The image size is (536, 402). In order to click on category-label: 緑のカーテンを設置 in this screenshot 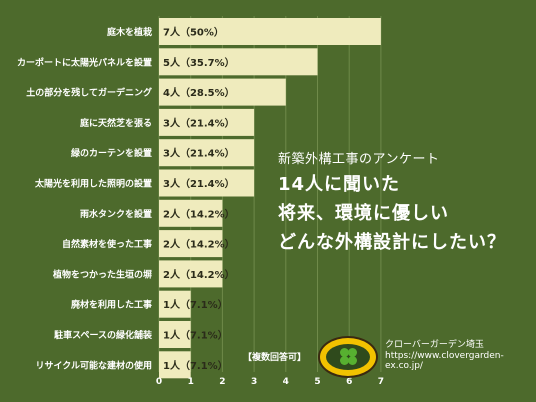, I will do `click(111, 153)`.